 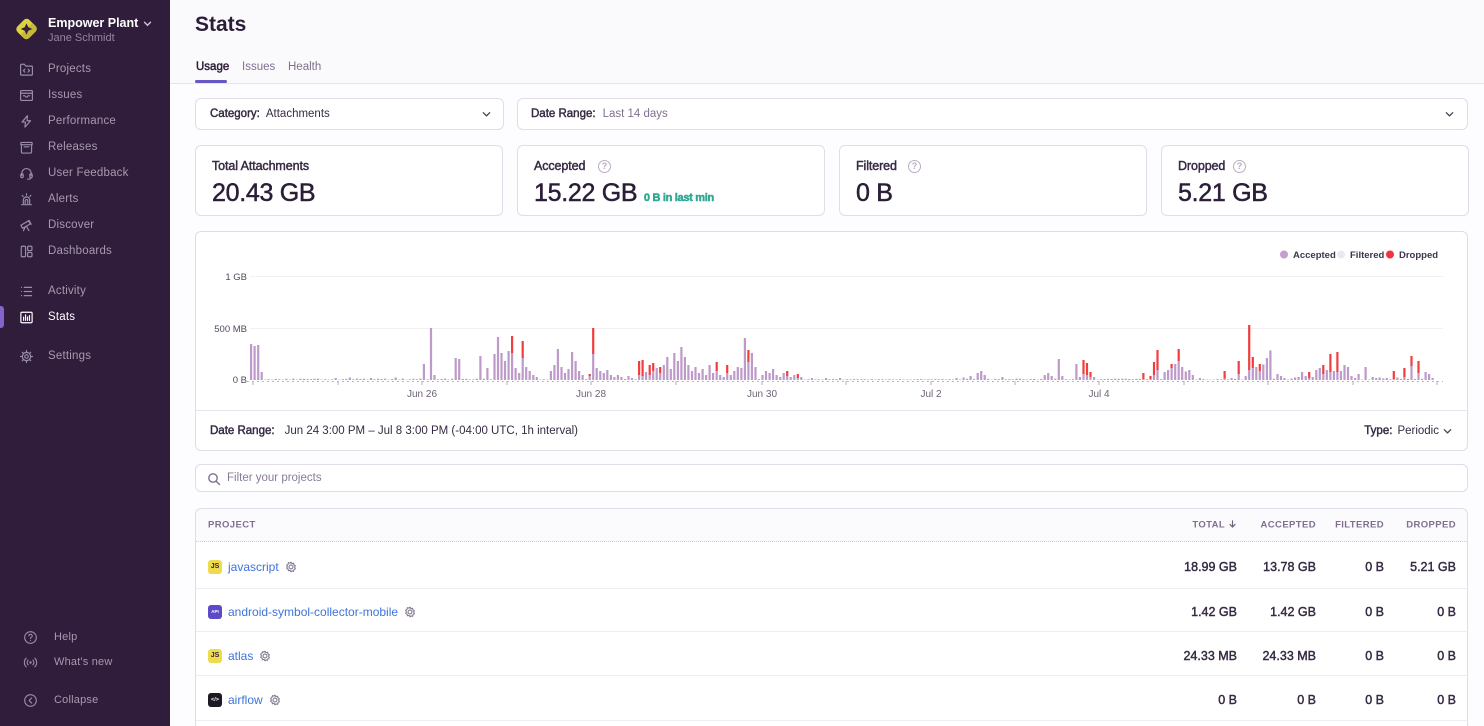 I want to click on svg-text: 500 MB, so click(x=230, y=329).